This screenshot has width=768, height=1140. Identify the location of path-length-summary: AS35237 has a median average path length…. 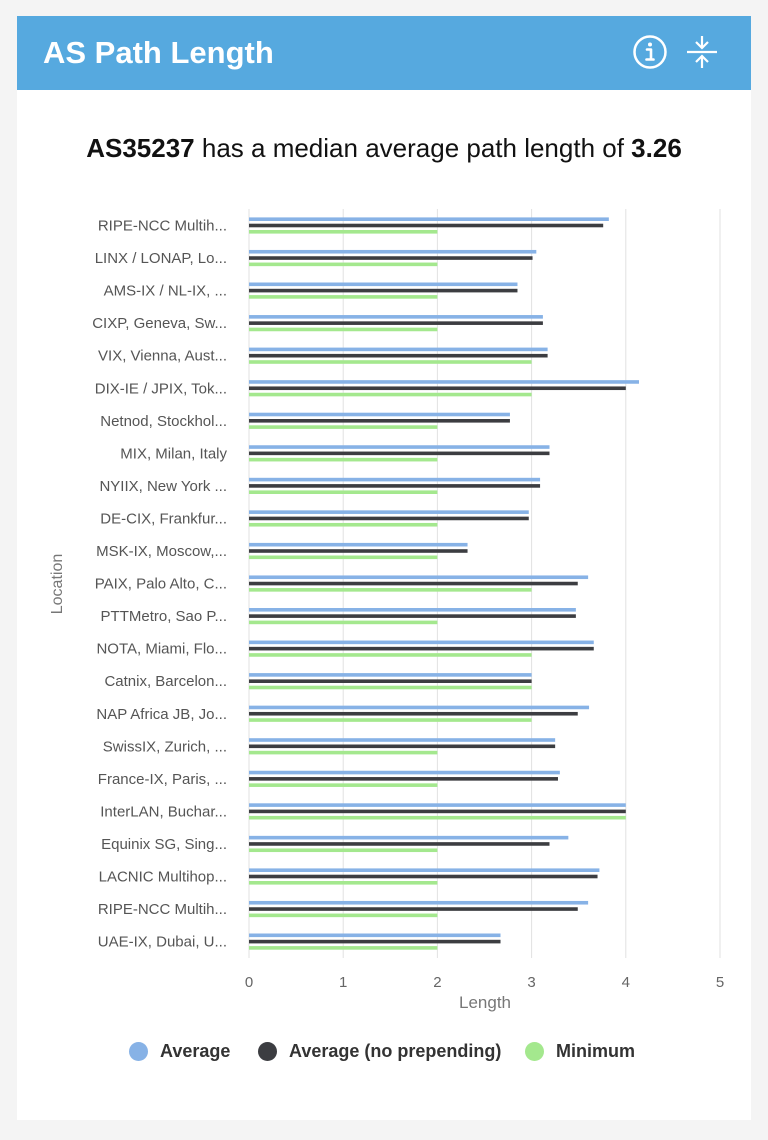
(384, 148).